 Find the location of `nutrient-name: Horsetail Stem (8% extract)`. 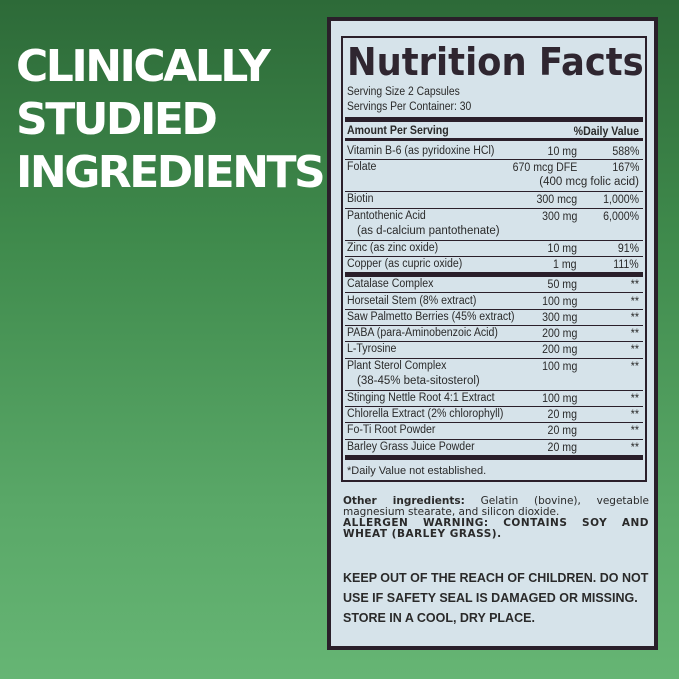

nutrient-name: Horsetail Stem (8% extract) is located at coordinates (412, 300).